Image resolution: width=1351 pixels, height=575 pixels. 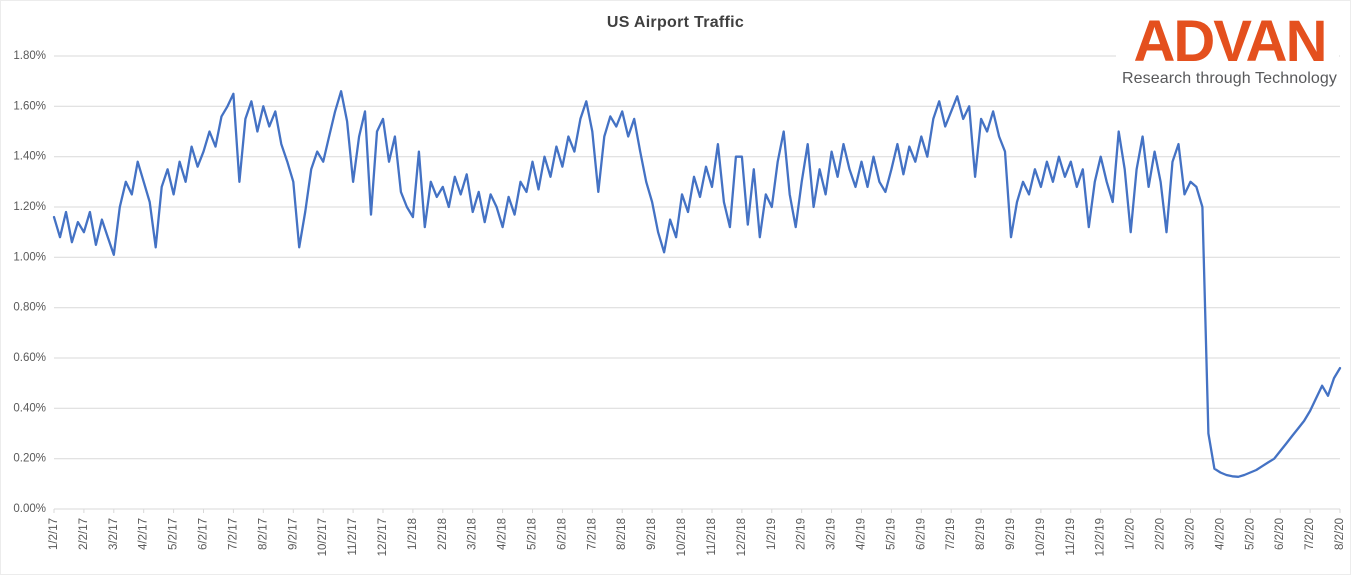 I want to click on x-axis-tick-label: 3/2/20, so click(x=1191, y=534).